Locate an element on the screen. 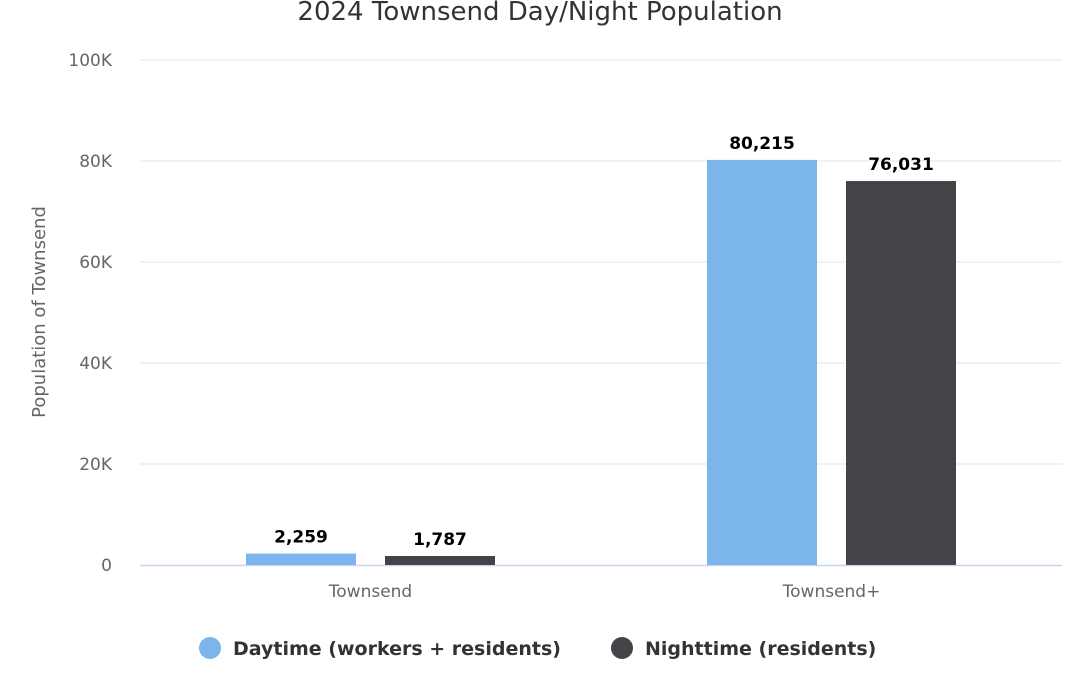 This screenshot has width=1080, height=675. data-label: 80,215 is located at coordinates (762, 144).